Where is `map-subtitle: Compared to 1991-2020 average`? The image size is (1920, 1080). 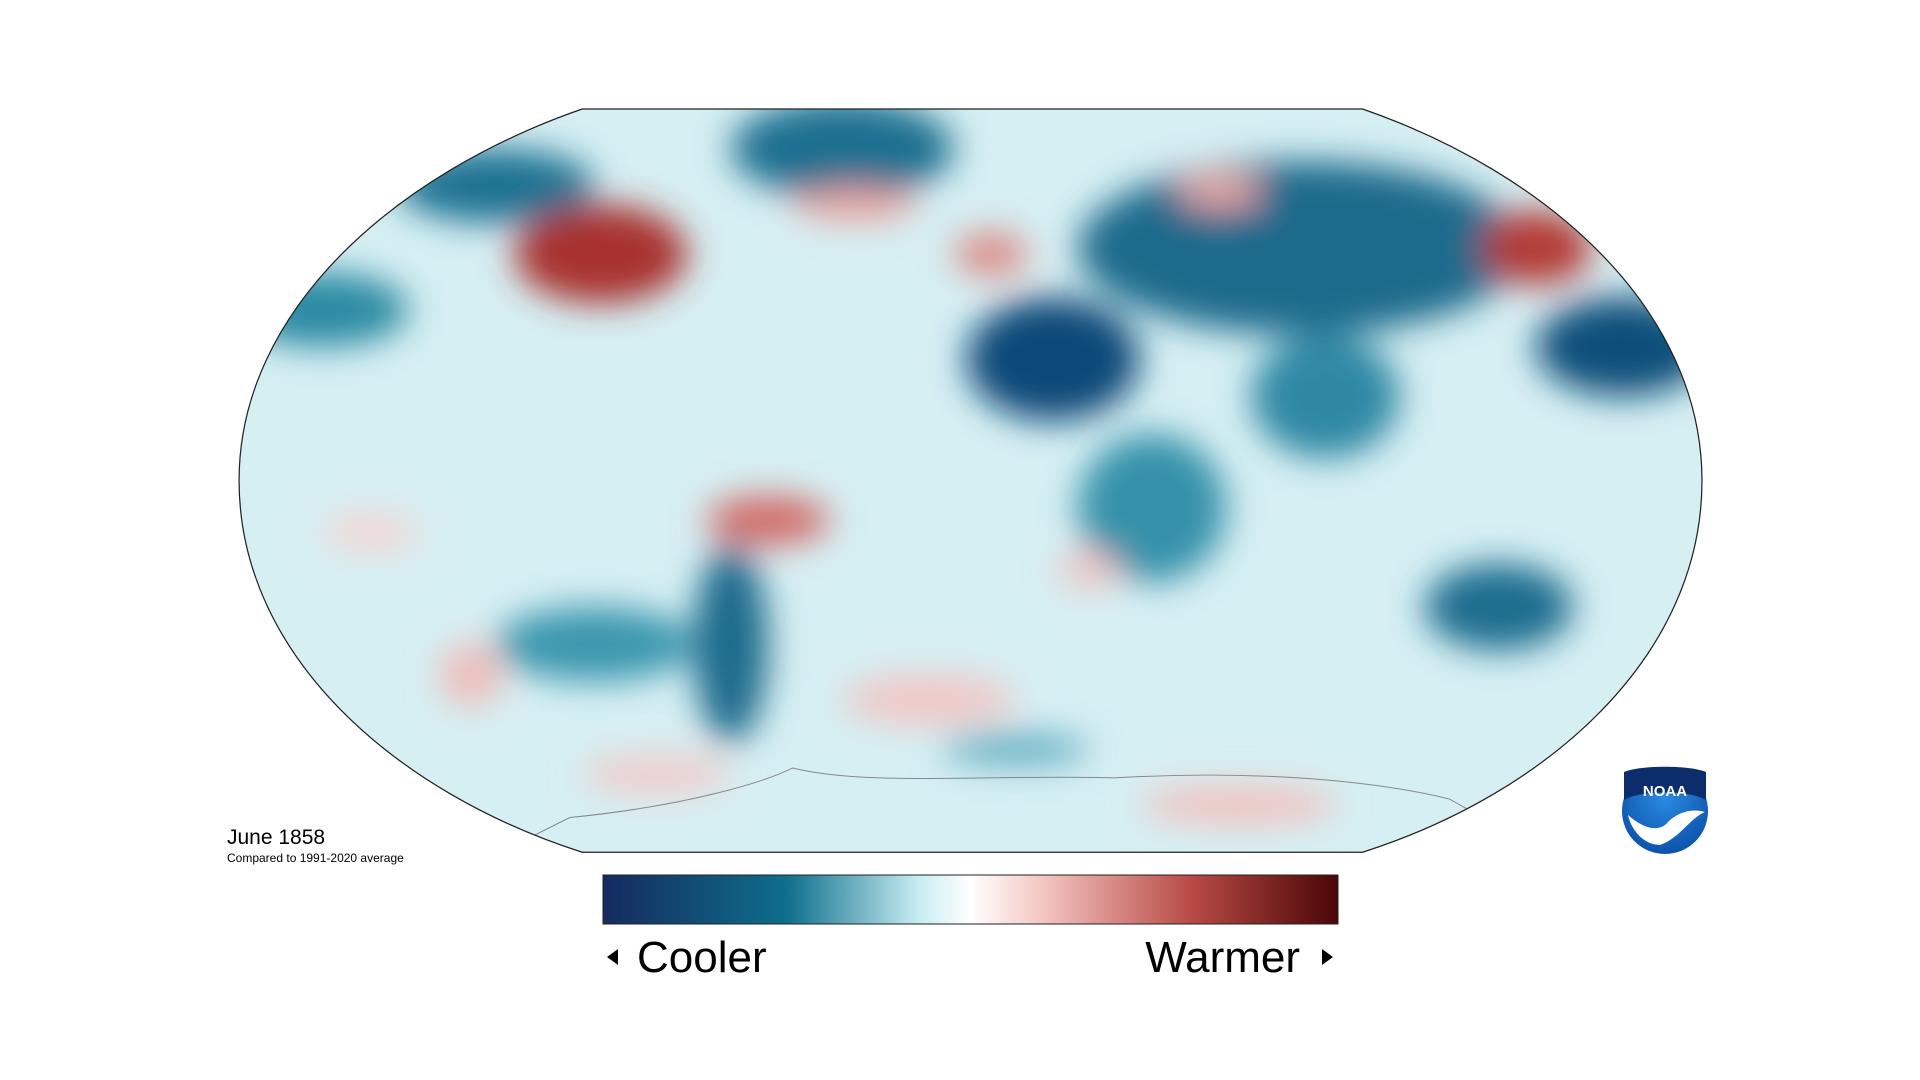 map-subtitle: Compared to 1991-2020 average is located at coordinates (315, 858).